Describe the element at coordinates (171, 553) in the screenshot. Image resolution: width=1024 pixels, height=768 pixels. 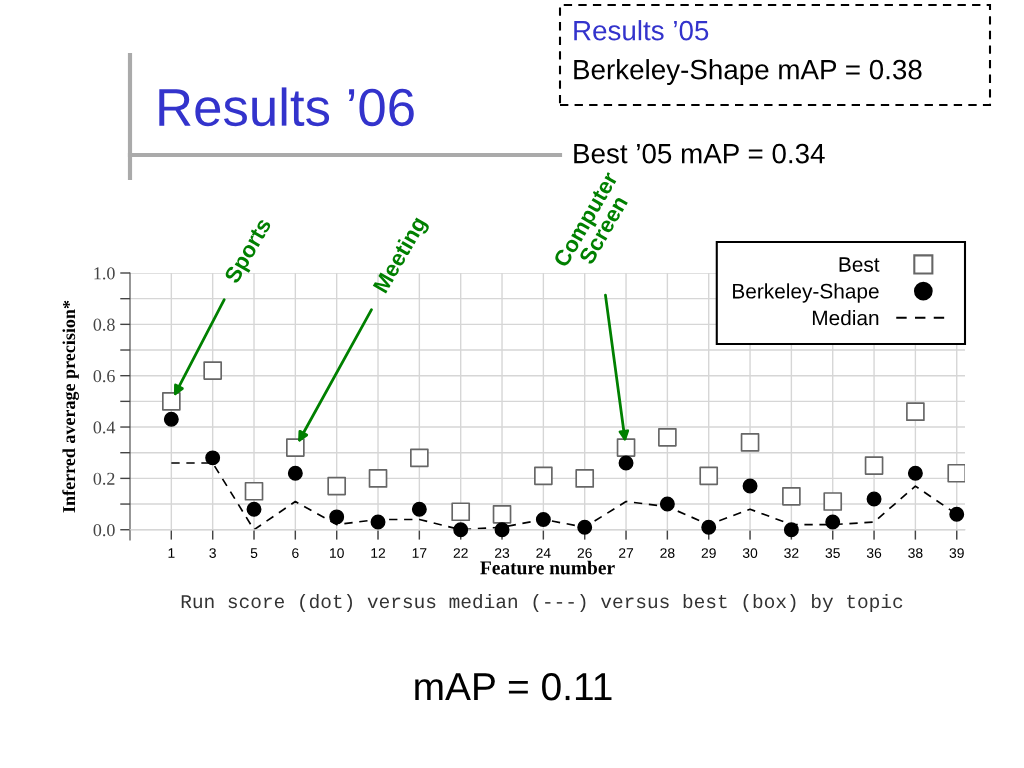
I see `x-tick-label: 1` at that location.